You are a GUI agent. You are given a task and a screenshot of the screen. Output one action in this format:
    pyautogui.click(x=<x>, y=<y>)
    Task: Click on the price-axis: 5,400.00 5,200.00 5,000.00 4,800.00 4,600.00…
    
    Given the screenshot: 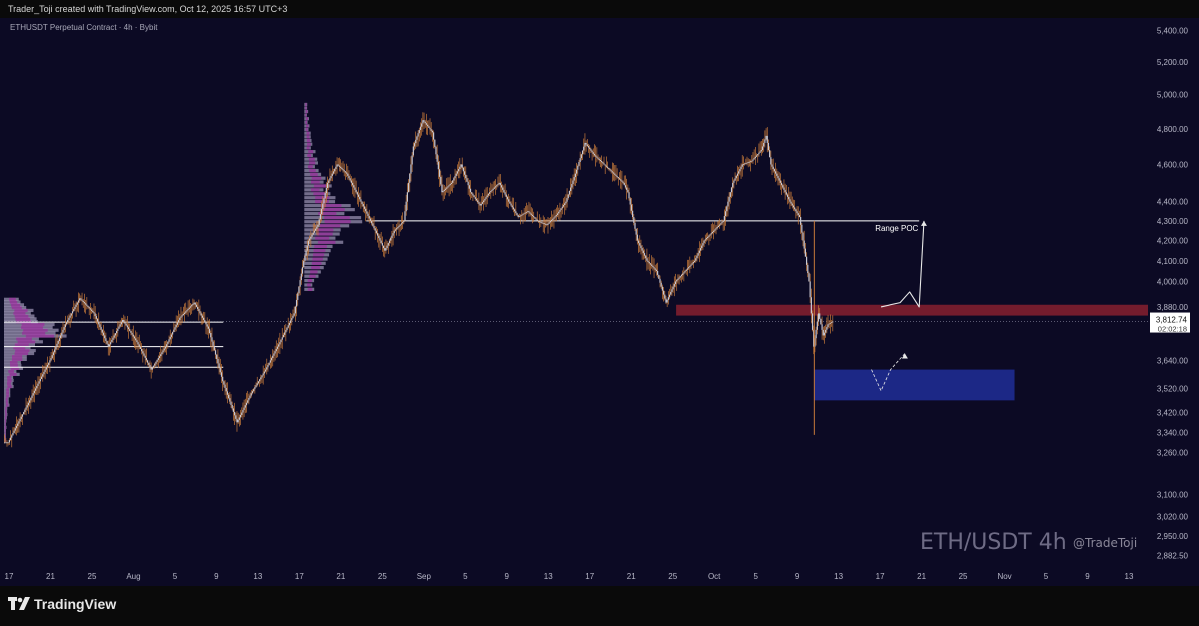 What is the action you would take?
    pyautogui.click(x=1170, y=293)
    